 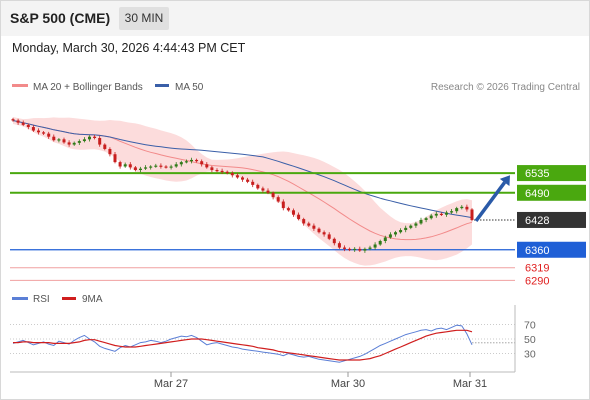 What do you see at coordinates (492, 198) in the screenshot?
I see `forecast-arrow-icon` at bounding box center [492, 198].